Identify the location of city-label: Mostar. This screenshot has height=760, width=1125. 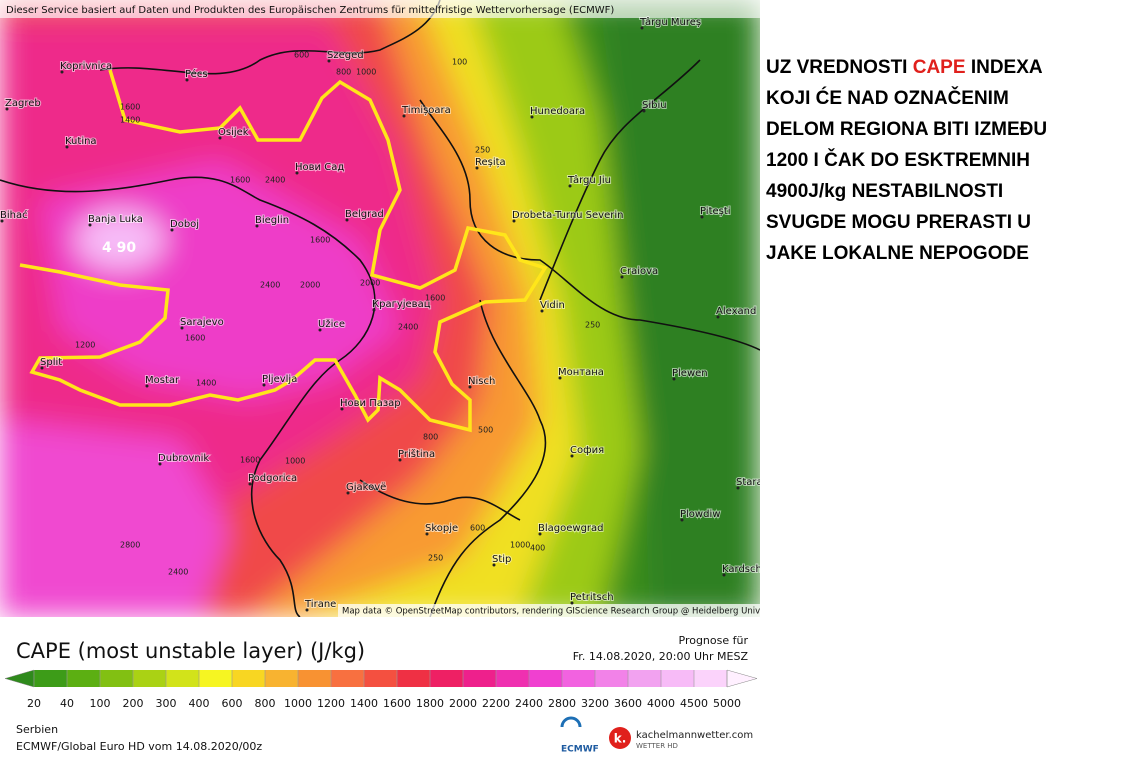
(162, 380).